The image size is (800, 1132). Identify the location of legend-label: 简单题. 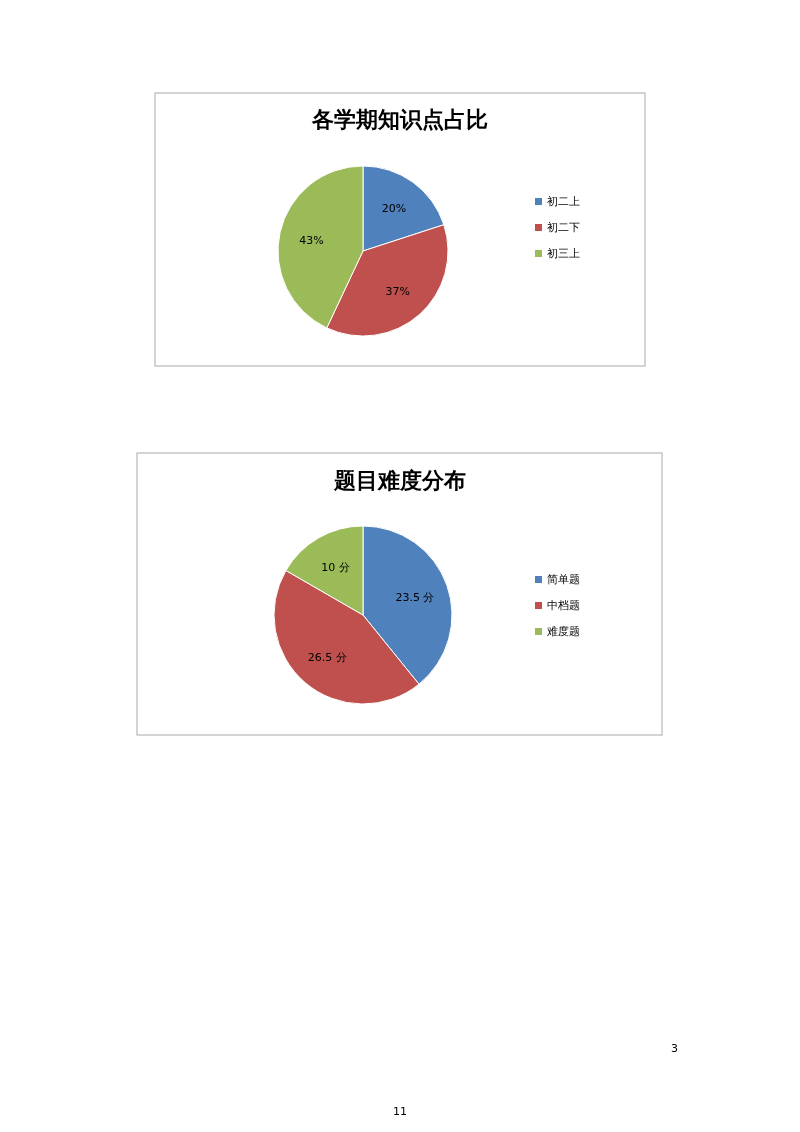
(563, 579).